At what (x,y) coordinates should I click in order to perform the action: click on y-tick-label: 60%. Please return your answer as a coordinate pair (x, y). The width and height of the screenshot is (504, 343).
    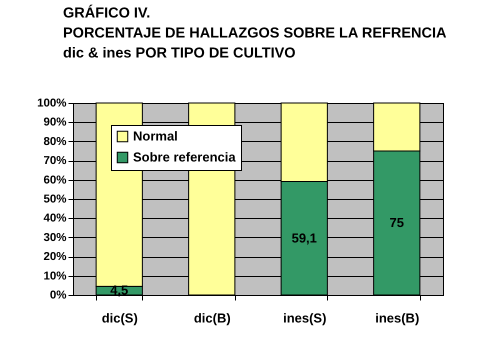
    Looking at the image, I should click on (54, 180).